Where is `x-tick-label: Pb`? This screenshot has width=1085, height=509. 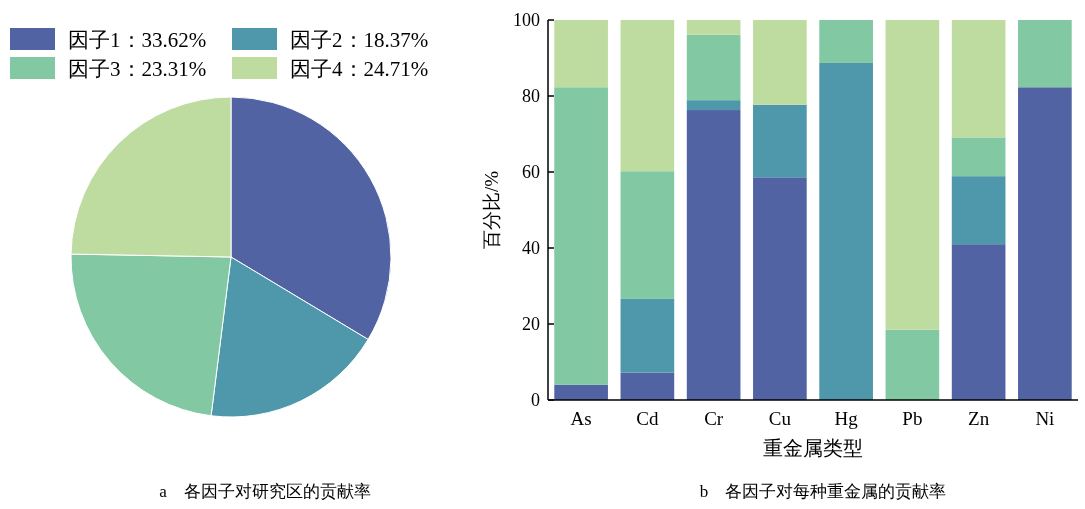 x-tick-label: Pb is located at coordinates (912, 418).